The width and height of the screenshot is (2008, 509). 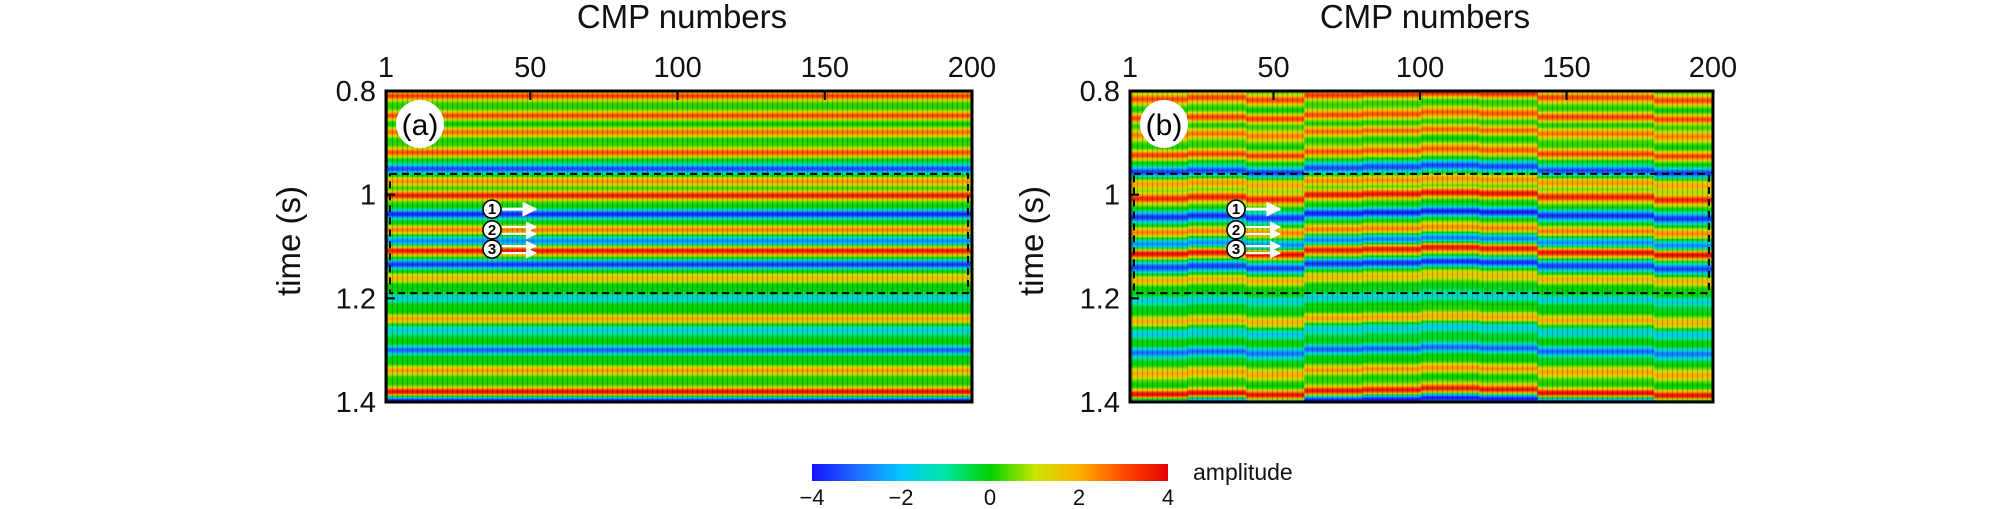 What do you see at coordinates (1168, 497) in the screenshot?
I see `colorbar-tick-label: 4` at bounding box center [1168, 497].